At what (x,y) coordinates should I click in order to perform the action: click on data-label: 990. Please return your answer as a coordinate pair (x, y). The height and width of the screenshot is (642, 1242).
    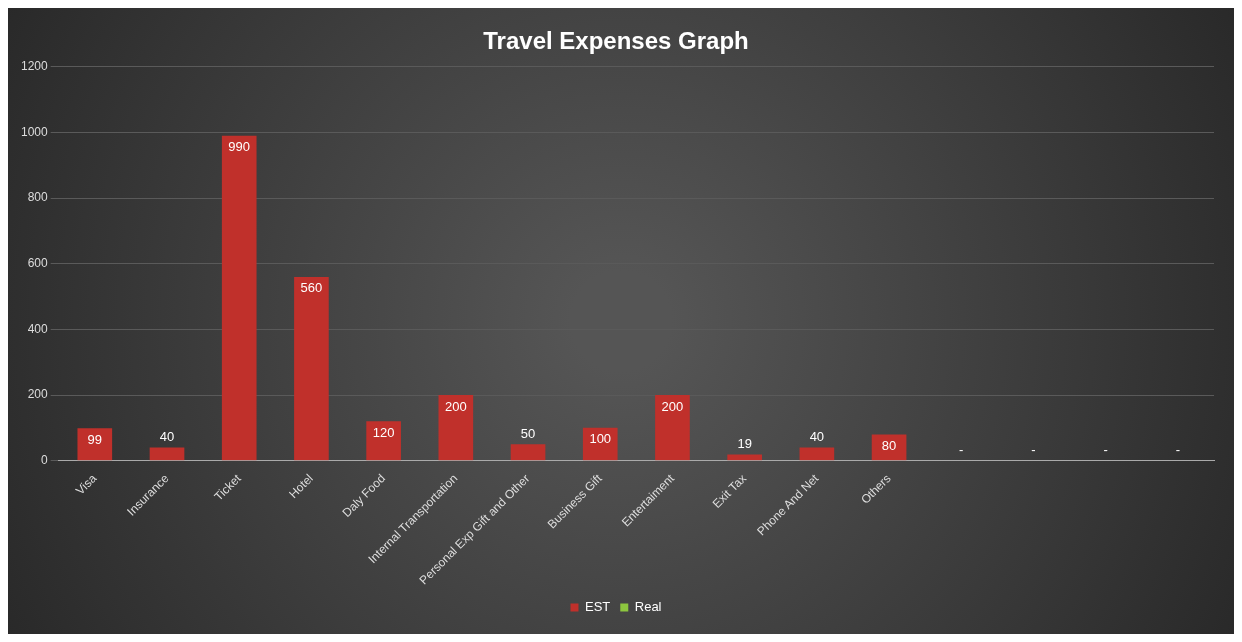
    Looking at the image, I should click on (239, 147).